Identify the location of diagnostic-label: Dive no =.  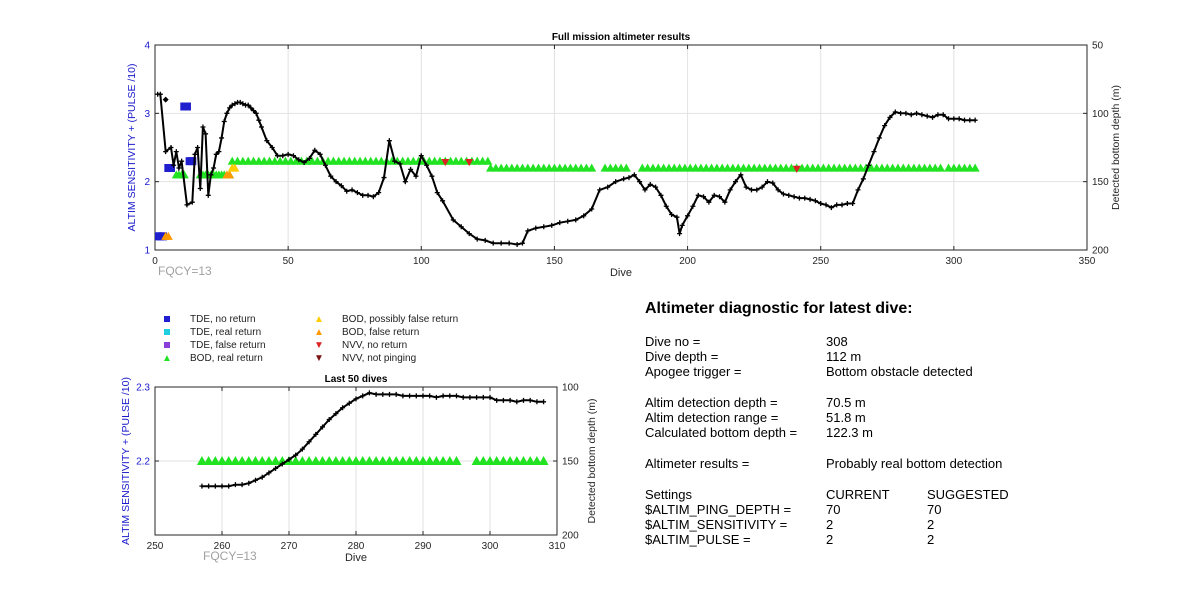
(673, 341).